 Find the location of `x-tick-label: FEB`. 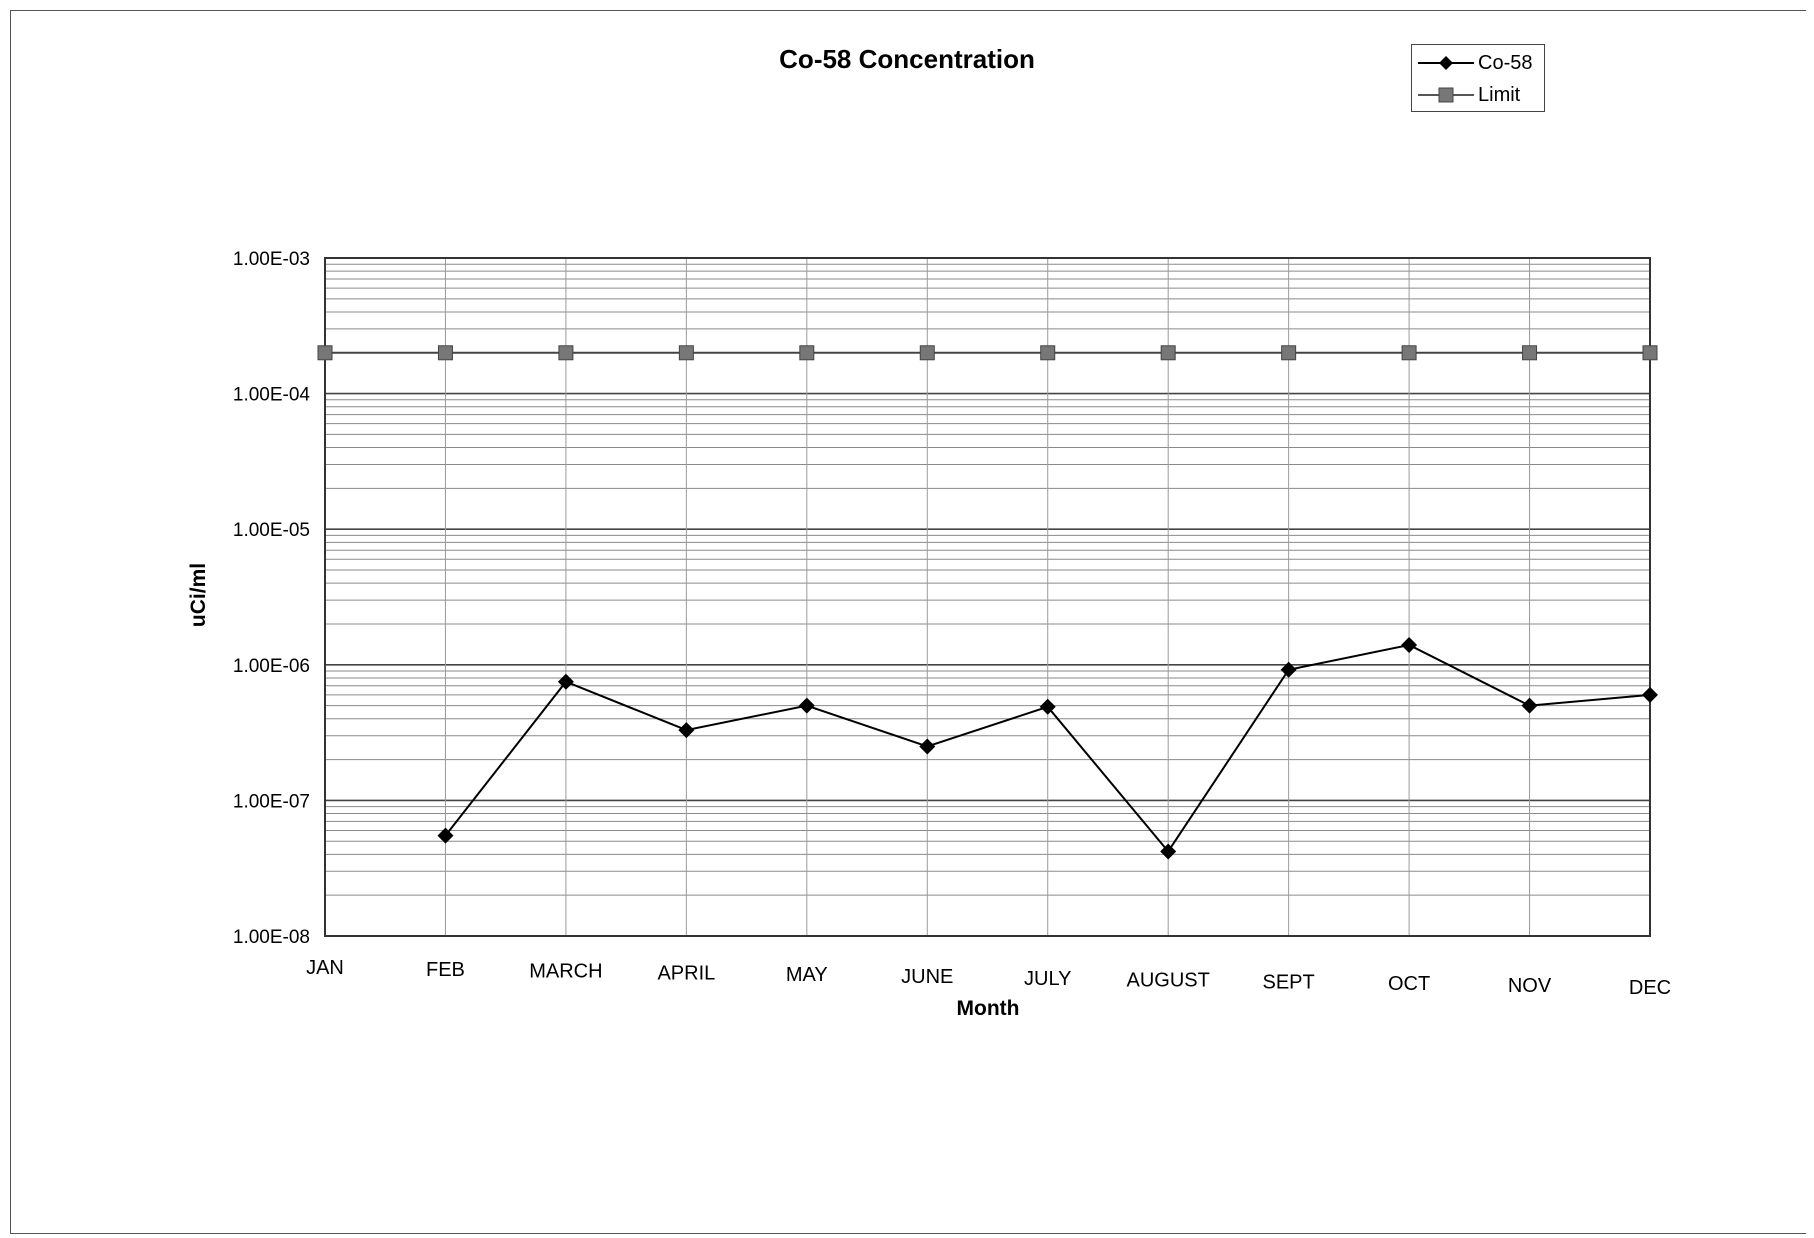

x-tick-label: FEB is located at coordinates (445, 970).